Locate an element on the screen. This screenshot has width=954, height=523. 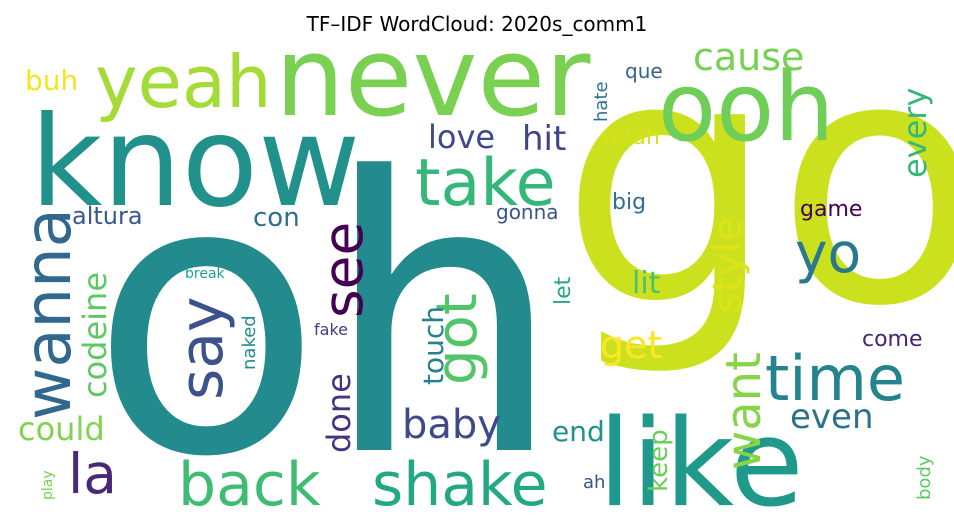
word-codeine: codeine is located at coordinates (95, 335).